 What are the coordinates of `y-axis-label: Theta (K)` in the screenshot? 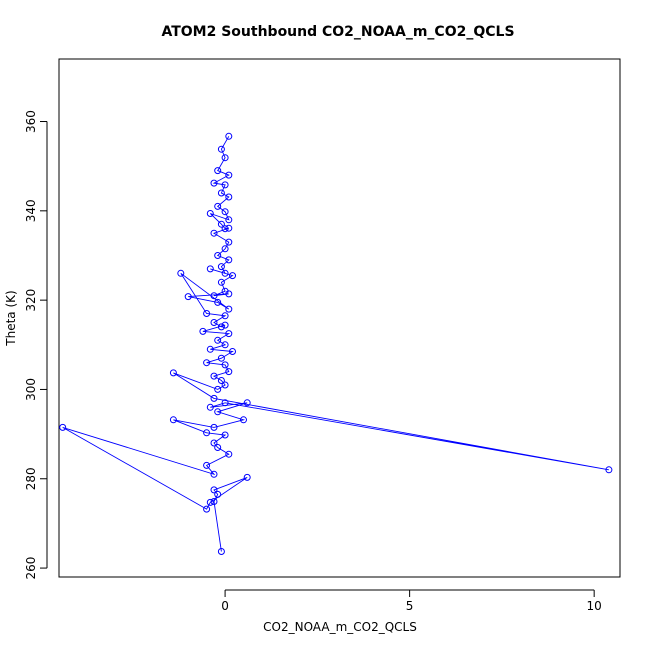 It's located at (11, 318).